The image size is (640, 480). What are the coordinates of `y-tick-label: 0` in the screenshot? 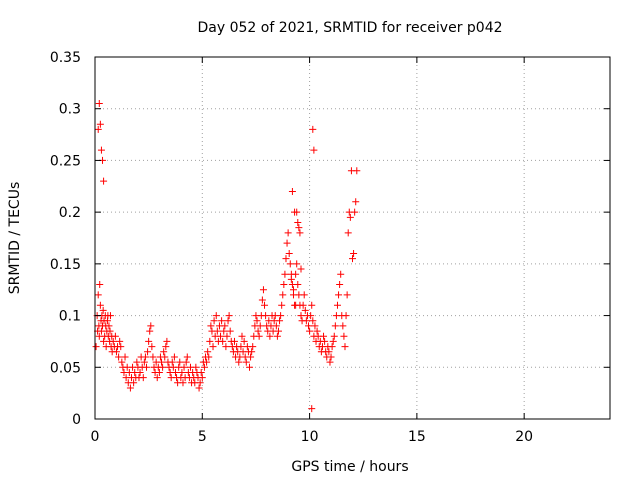 It's located at (76, 420).